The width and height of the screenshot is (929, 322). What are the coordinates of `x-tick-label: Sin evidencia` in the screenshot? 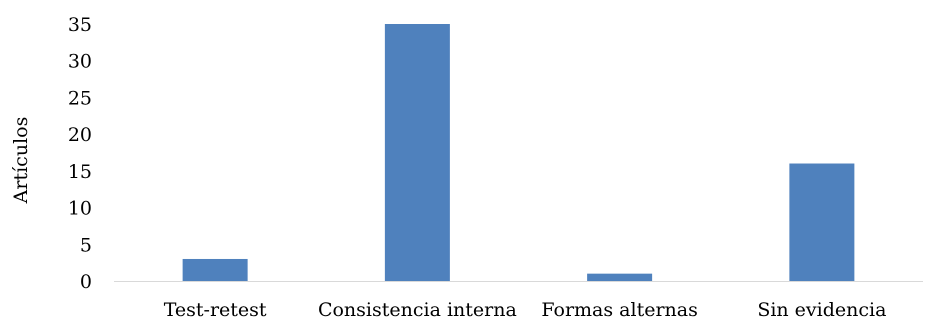 It's located at (821, 310).